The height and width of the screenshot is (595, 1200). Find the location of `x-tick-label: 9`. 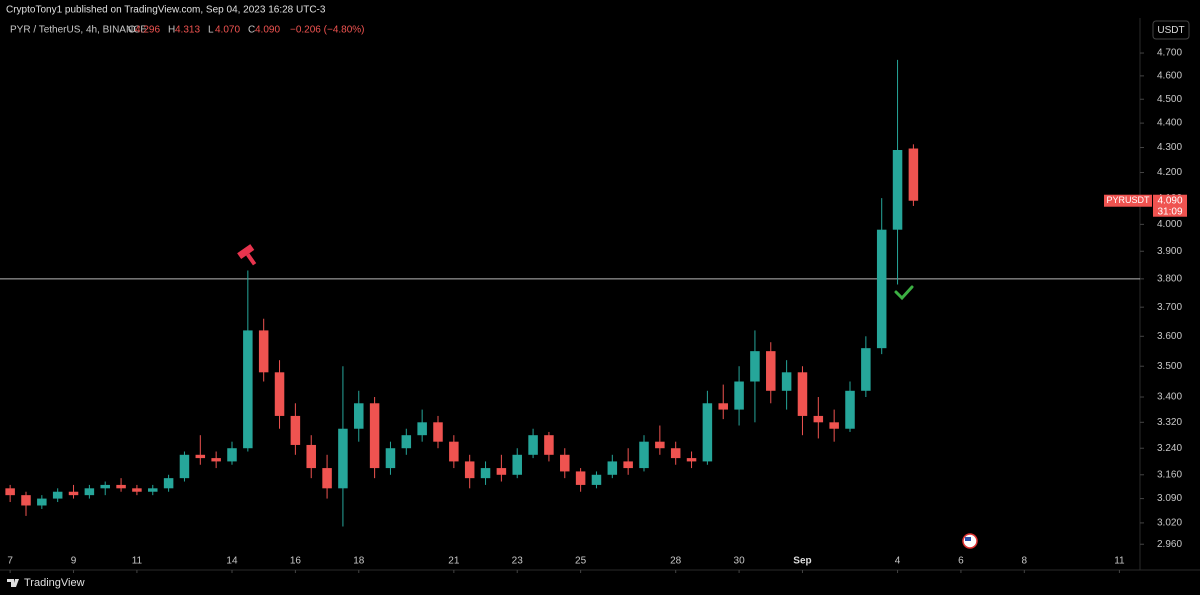

x-tick-label: 9 is located at coordinates (74, 561).